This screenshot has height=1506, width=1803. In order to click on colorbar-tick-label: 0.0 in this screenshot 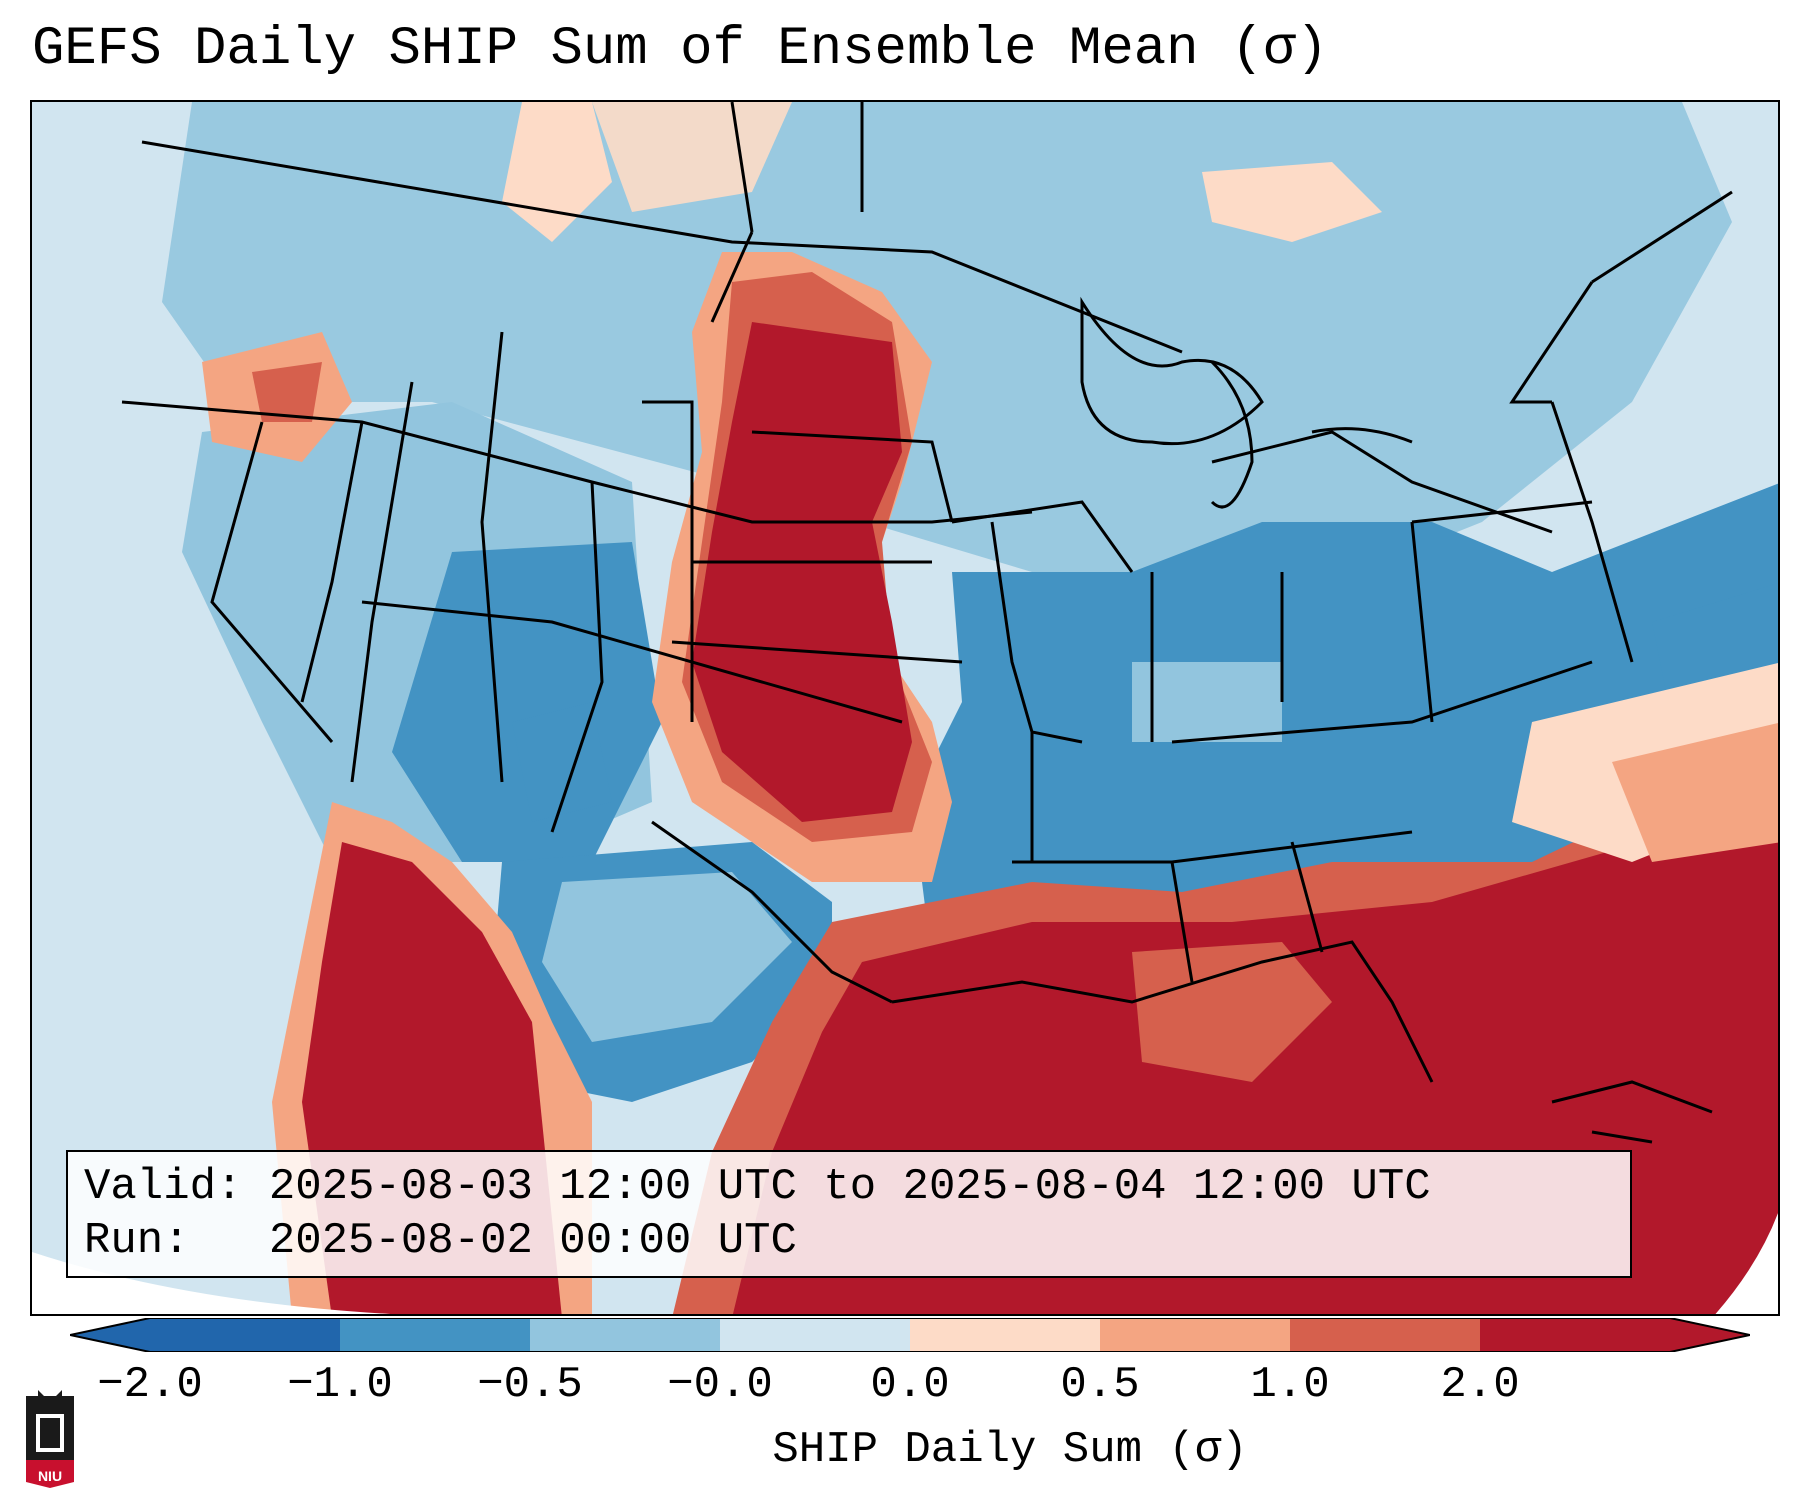, I will do `click(910, 1385)`.